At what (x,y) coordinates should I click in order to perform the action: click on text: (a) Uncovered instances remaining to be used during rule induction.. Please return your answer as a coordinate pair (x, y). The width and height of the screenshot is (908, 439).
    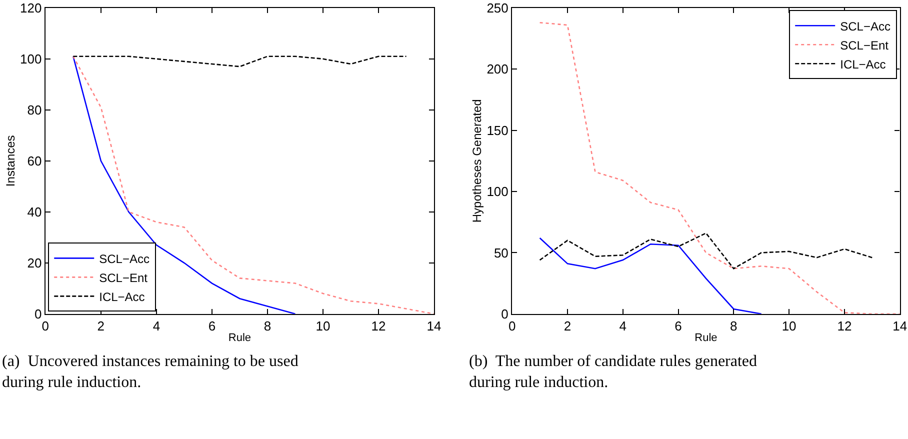
    Looking at the image, I should click on (150, 372).